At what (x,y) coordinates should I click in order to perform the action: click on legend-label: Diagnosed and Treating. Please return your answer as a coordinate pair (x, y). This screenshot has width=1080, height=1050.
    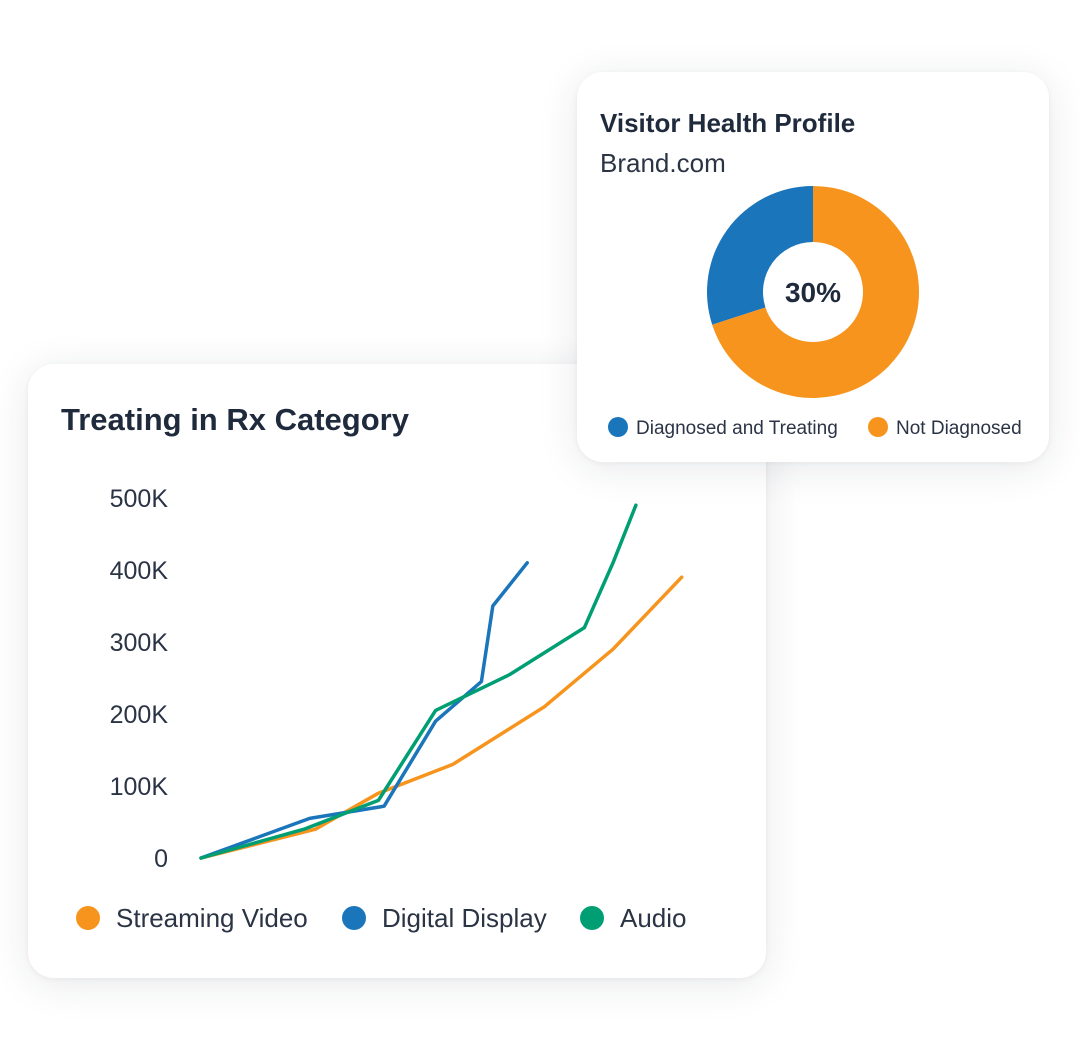
    Looking at the image, I should click on (737, 428).